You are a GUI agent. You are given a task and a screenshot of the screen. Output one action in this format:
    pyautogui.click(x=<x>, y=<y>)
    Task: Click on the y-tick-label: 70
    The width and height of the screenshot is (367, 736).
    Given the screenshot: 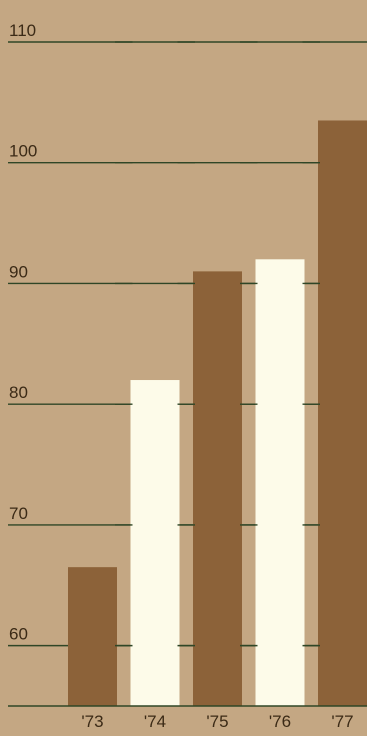 What is the action you would take?
    pyautogui.click(x=18, y=513)
    